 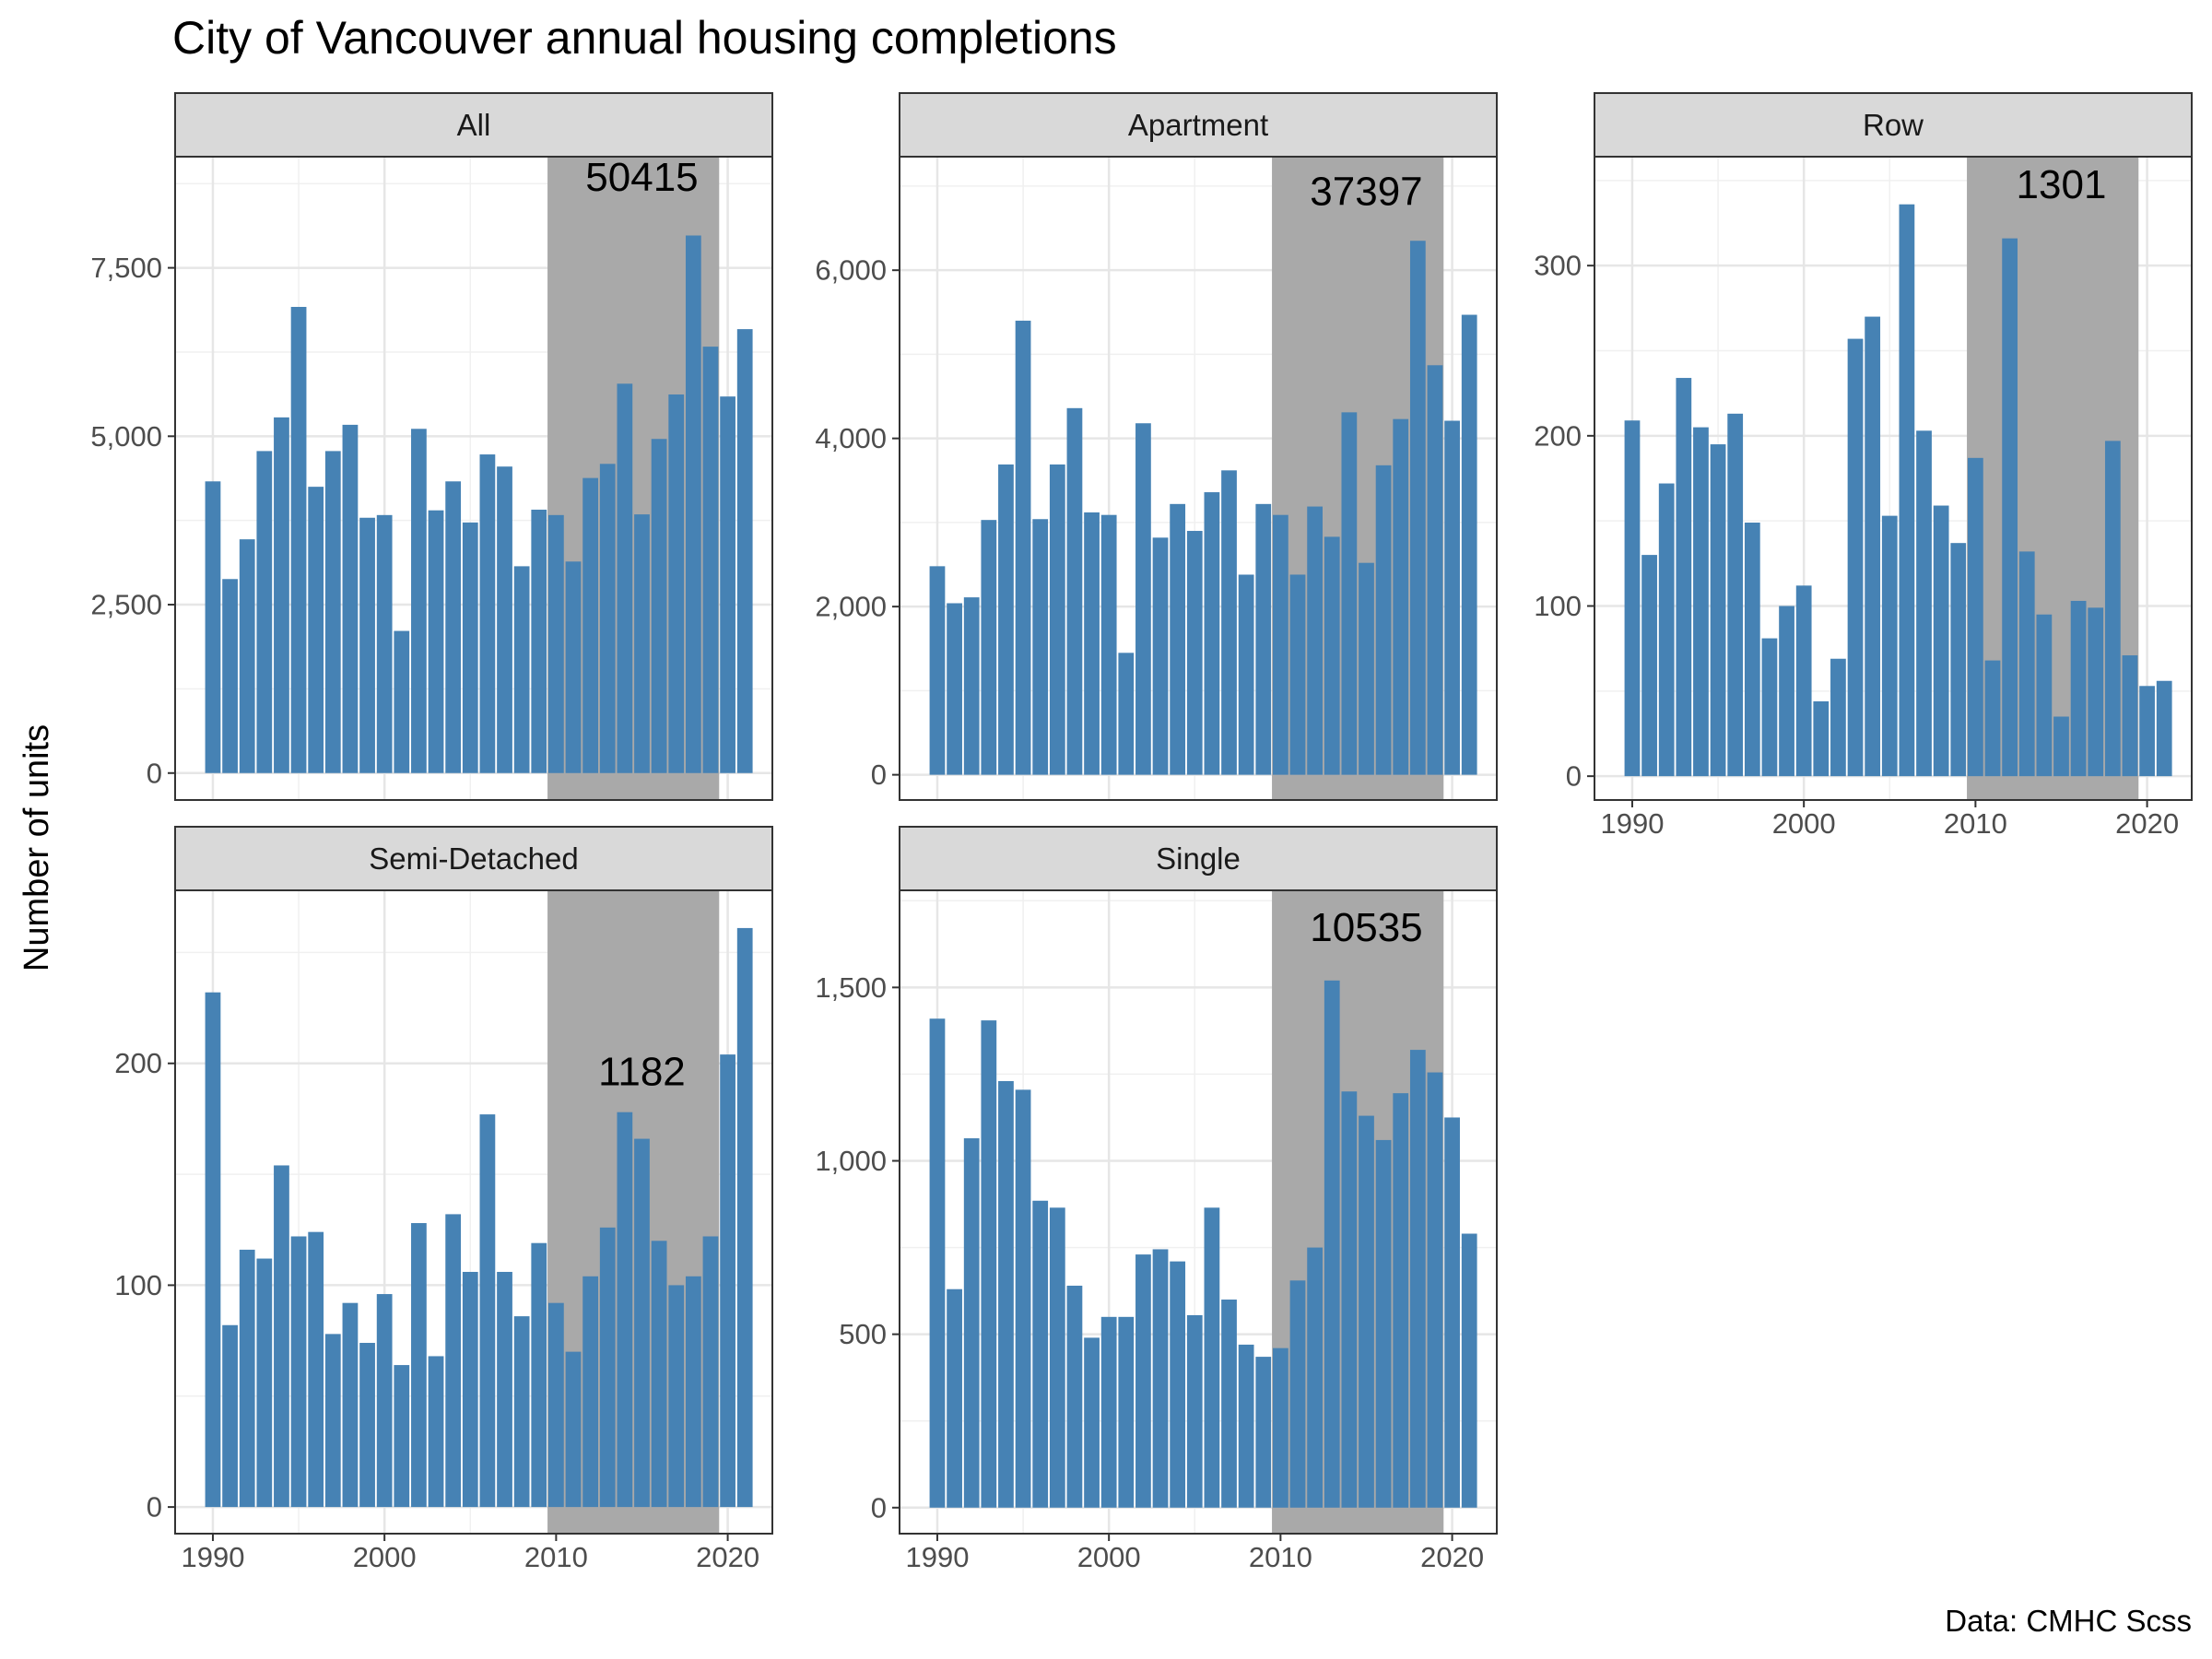 I want to click on y-tick-label: 4,000, so click(x=851, y=438).